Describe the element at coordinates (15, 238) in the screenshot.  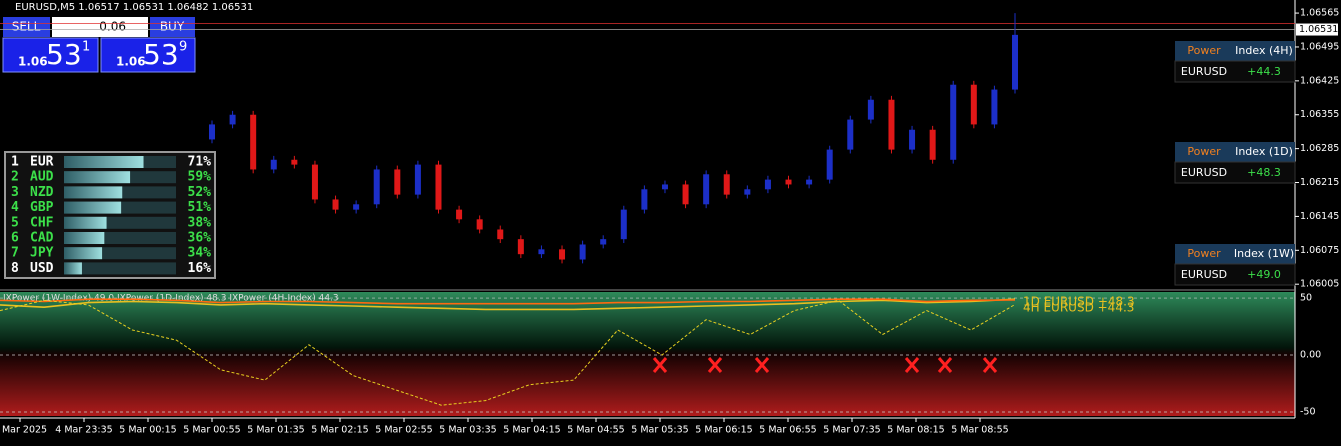
I see `rank: 6` at that location.